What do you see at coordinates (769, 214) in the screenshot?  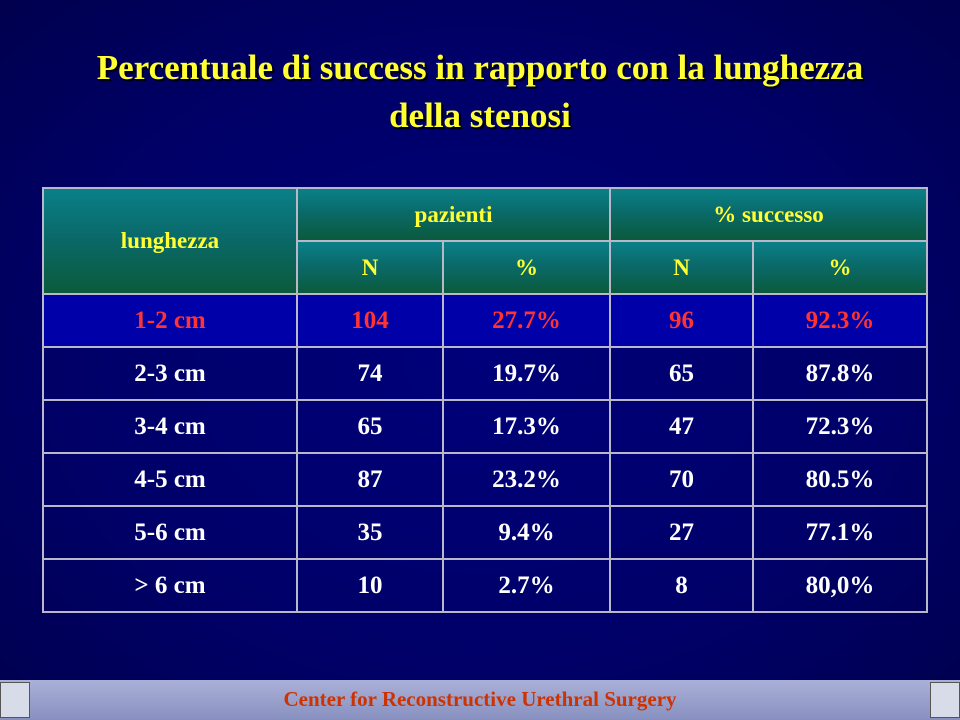 I see `header-cell: % successo` at bounding box center [769, 214].